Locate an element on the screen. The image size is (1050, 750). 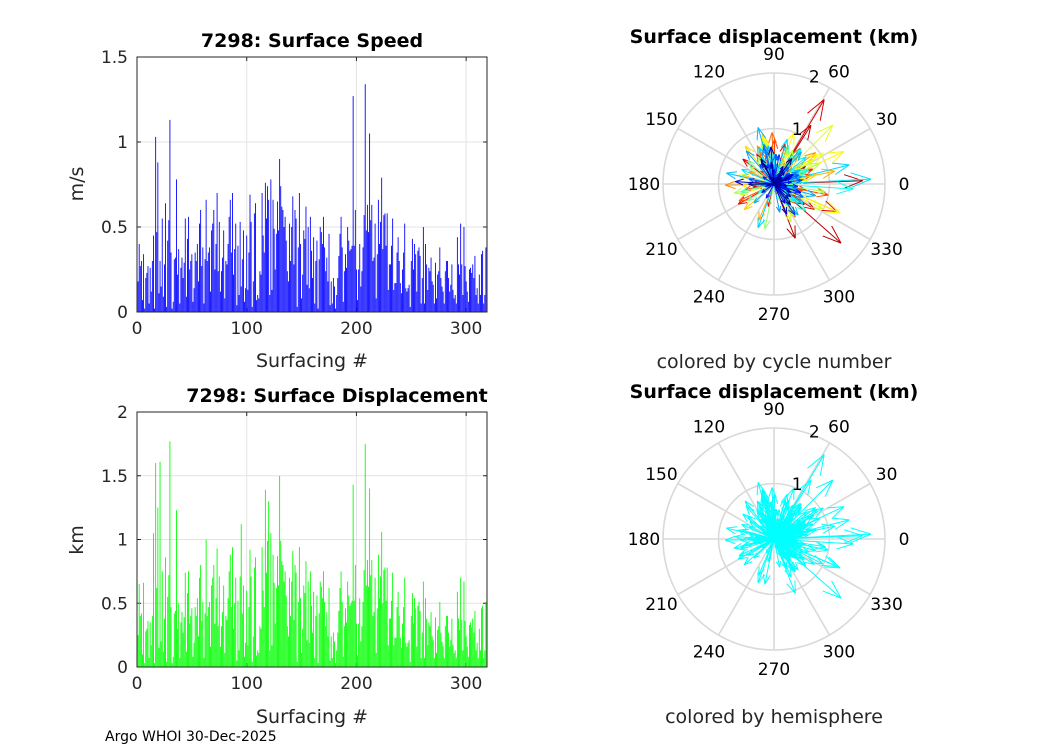
polar-cycle-angle-label: 150 is located at coordinates (661, 120).